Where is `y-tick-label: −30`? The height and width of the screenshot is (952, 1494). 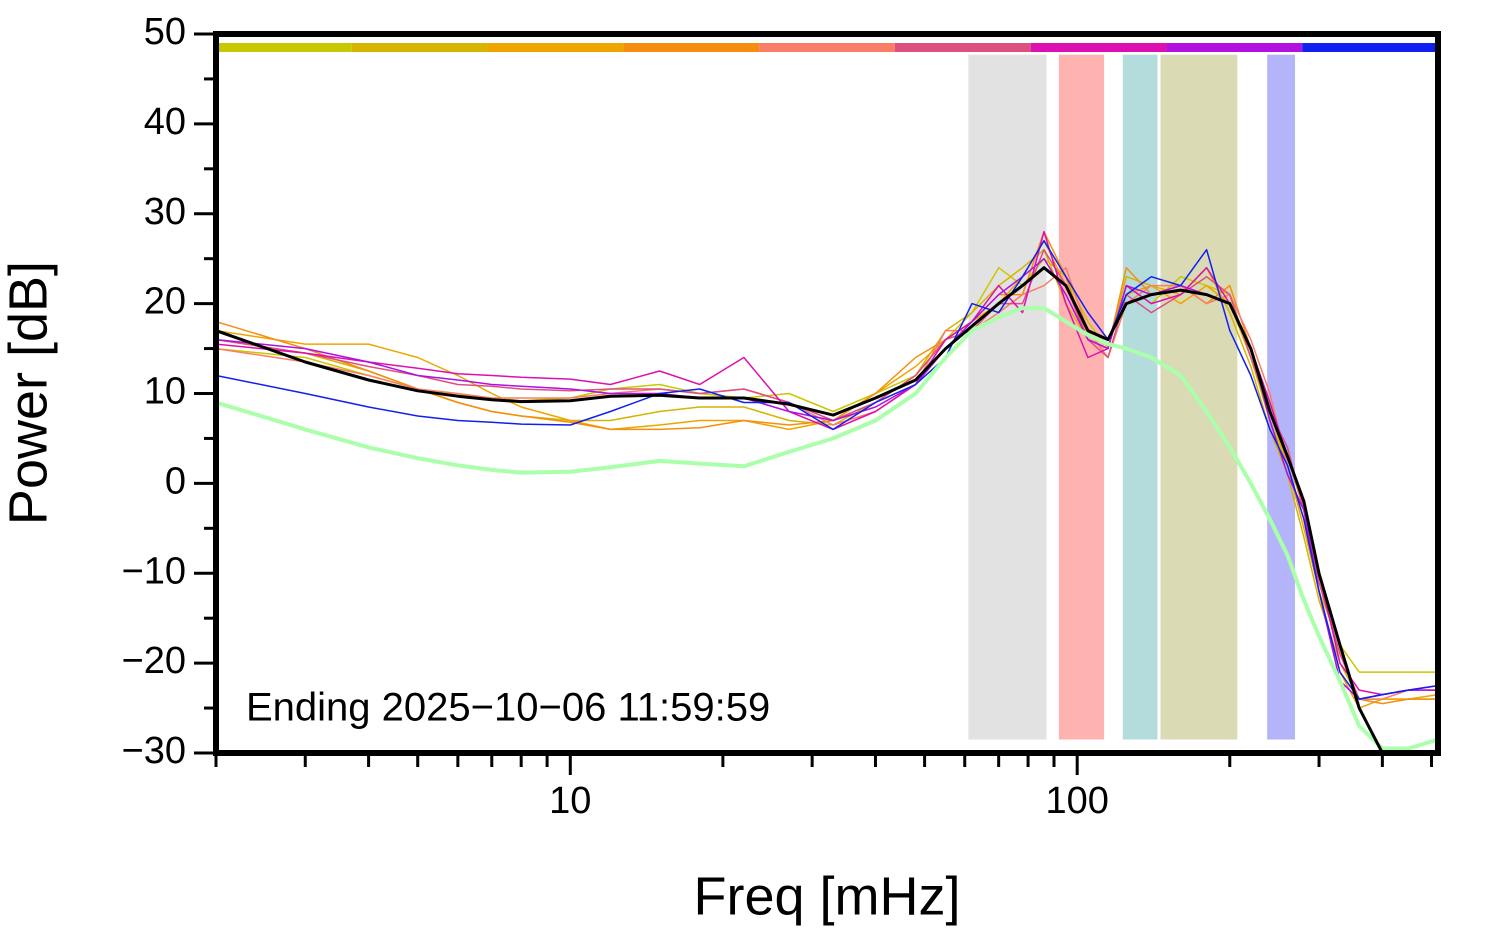
y-tick-label: −30 is located at coordinates (154, 751).